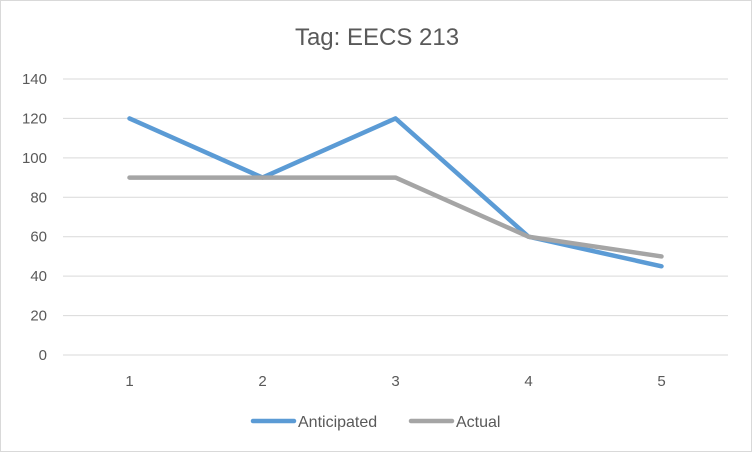 This screenshot has height=453, width=752. I want to click on legend: Anticipated Actual, so click(376, 422).